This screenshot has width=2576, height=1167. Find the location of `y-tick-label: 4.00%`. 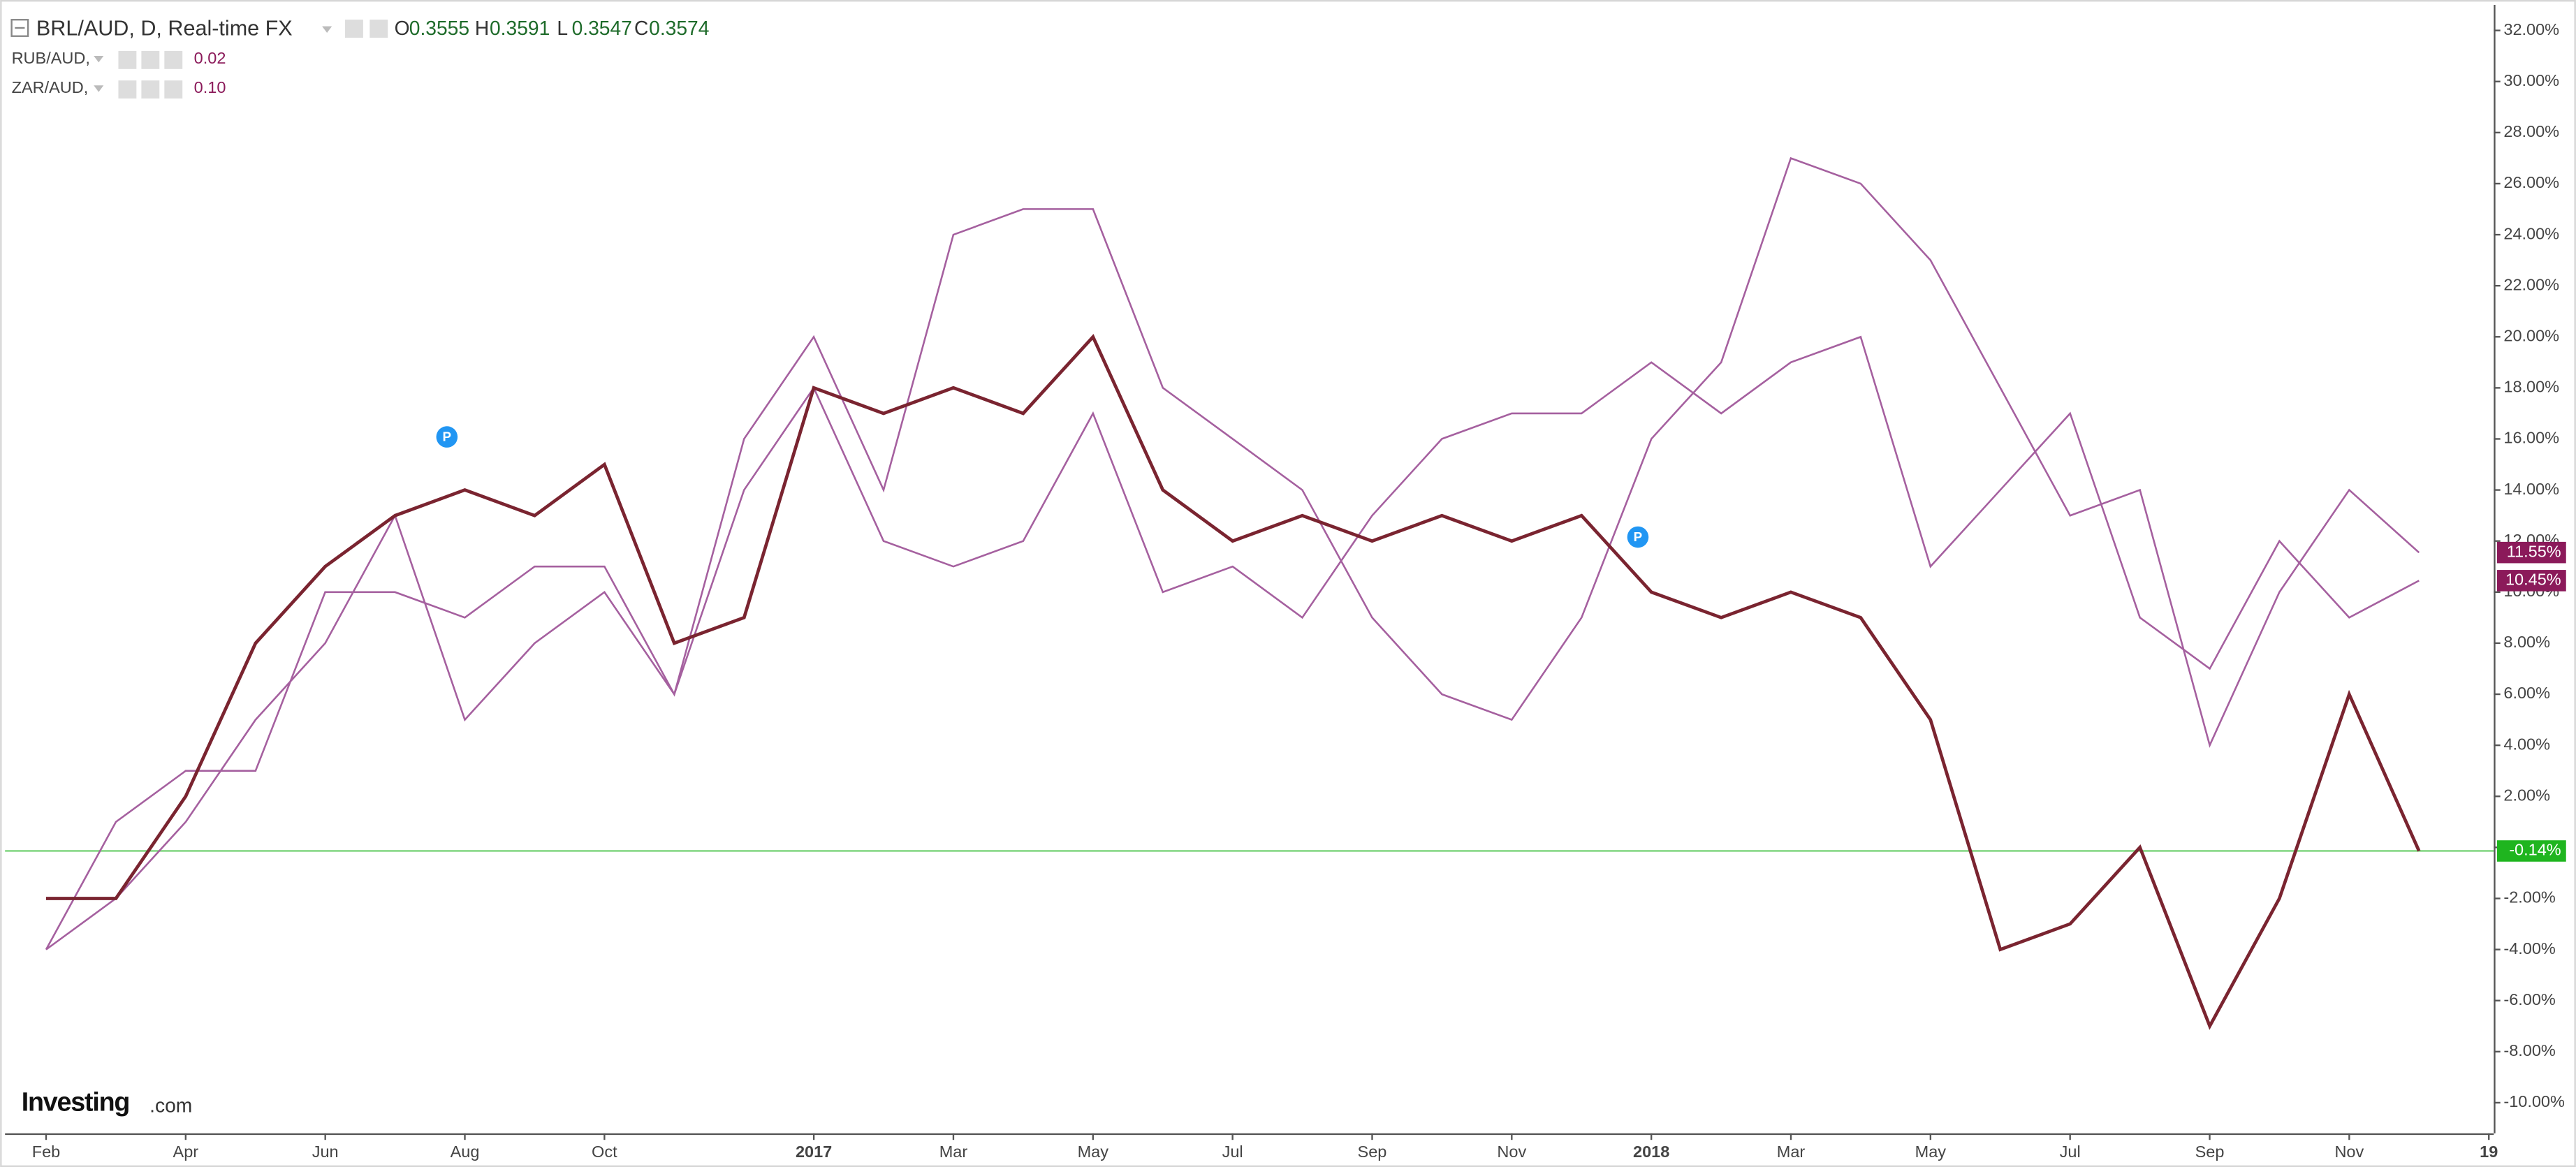

y-tick-label: 4.00% is located at coordinates (2526, 744).